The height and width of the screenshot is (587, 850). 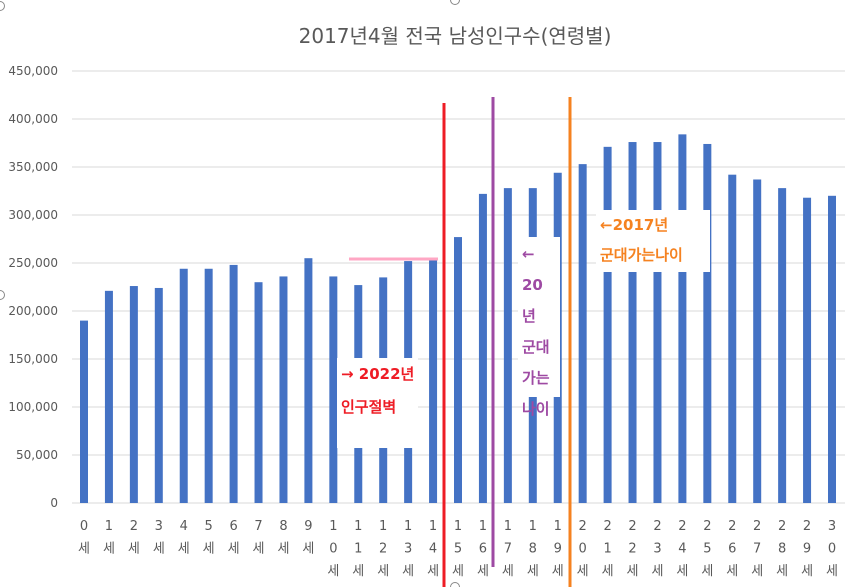 I want to click on y-tick-label: 350,000, so click(x=33, y=167).